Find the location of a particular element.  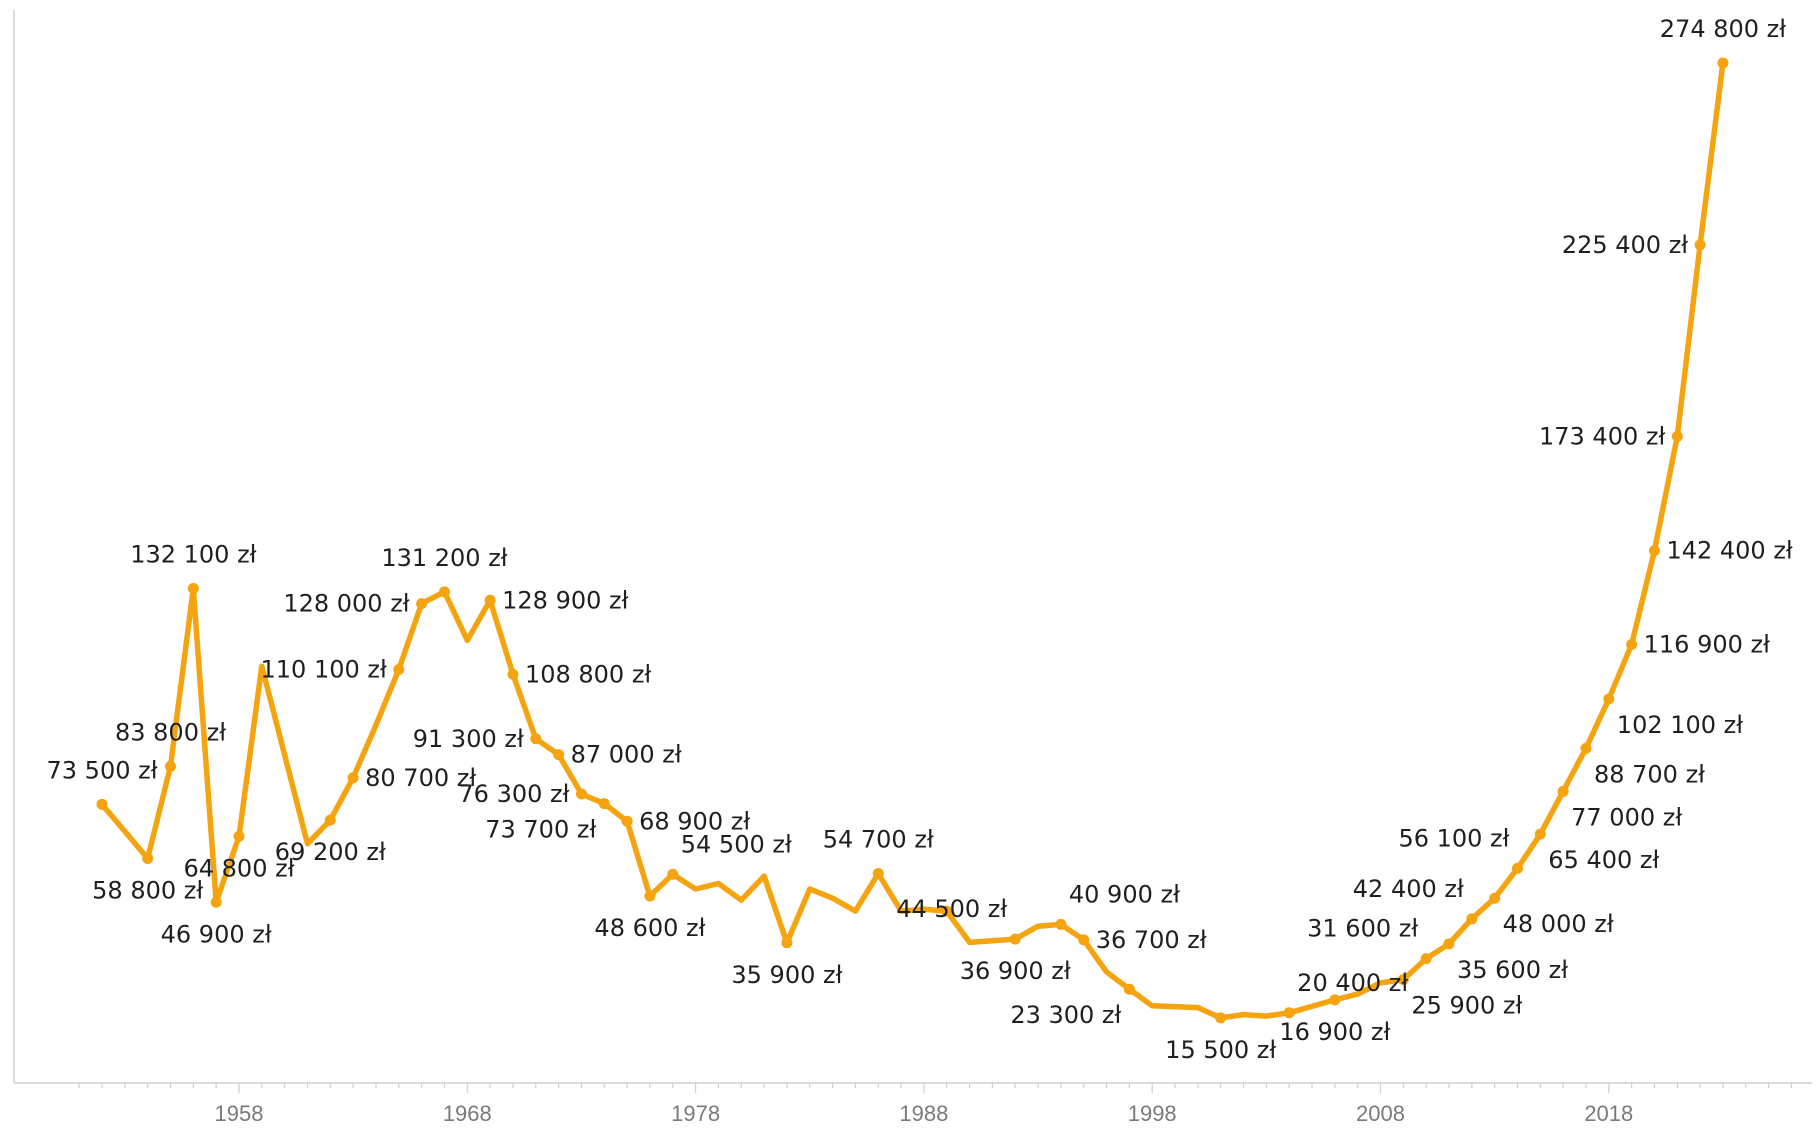

data-label: 108 800 zł is located at coordinates (588, 674).